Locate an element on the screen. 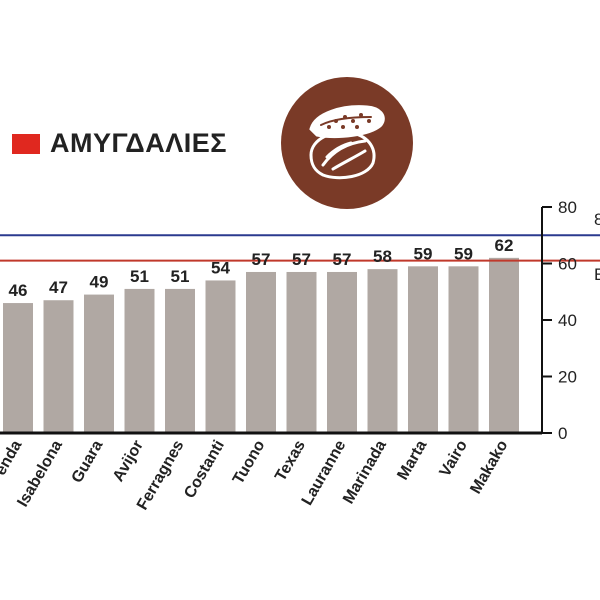 This screenshot has height=600, width=600. value-label-lauranne: 57 is located at coordinates (342, 259).